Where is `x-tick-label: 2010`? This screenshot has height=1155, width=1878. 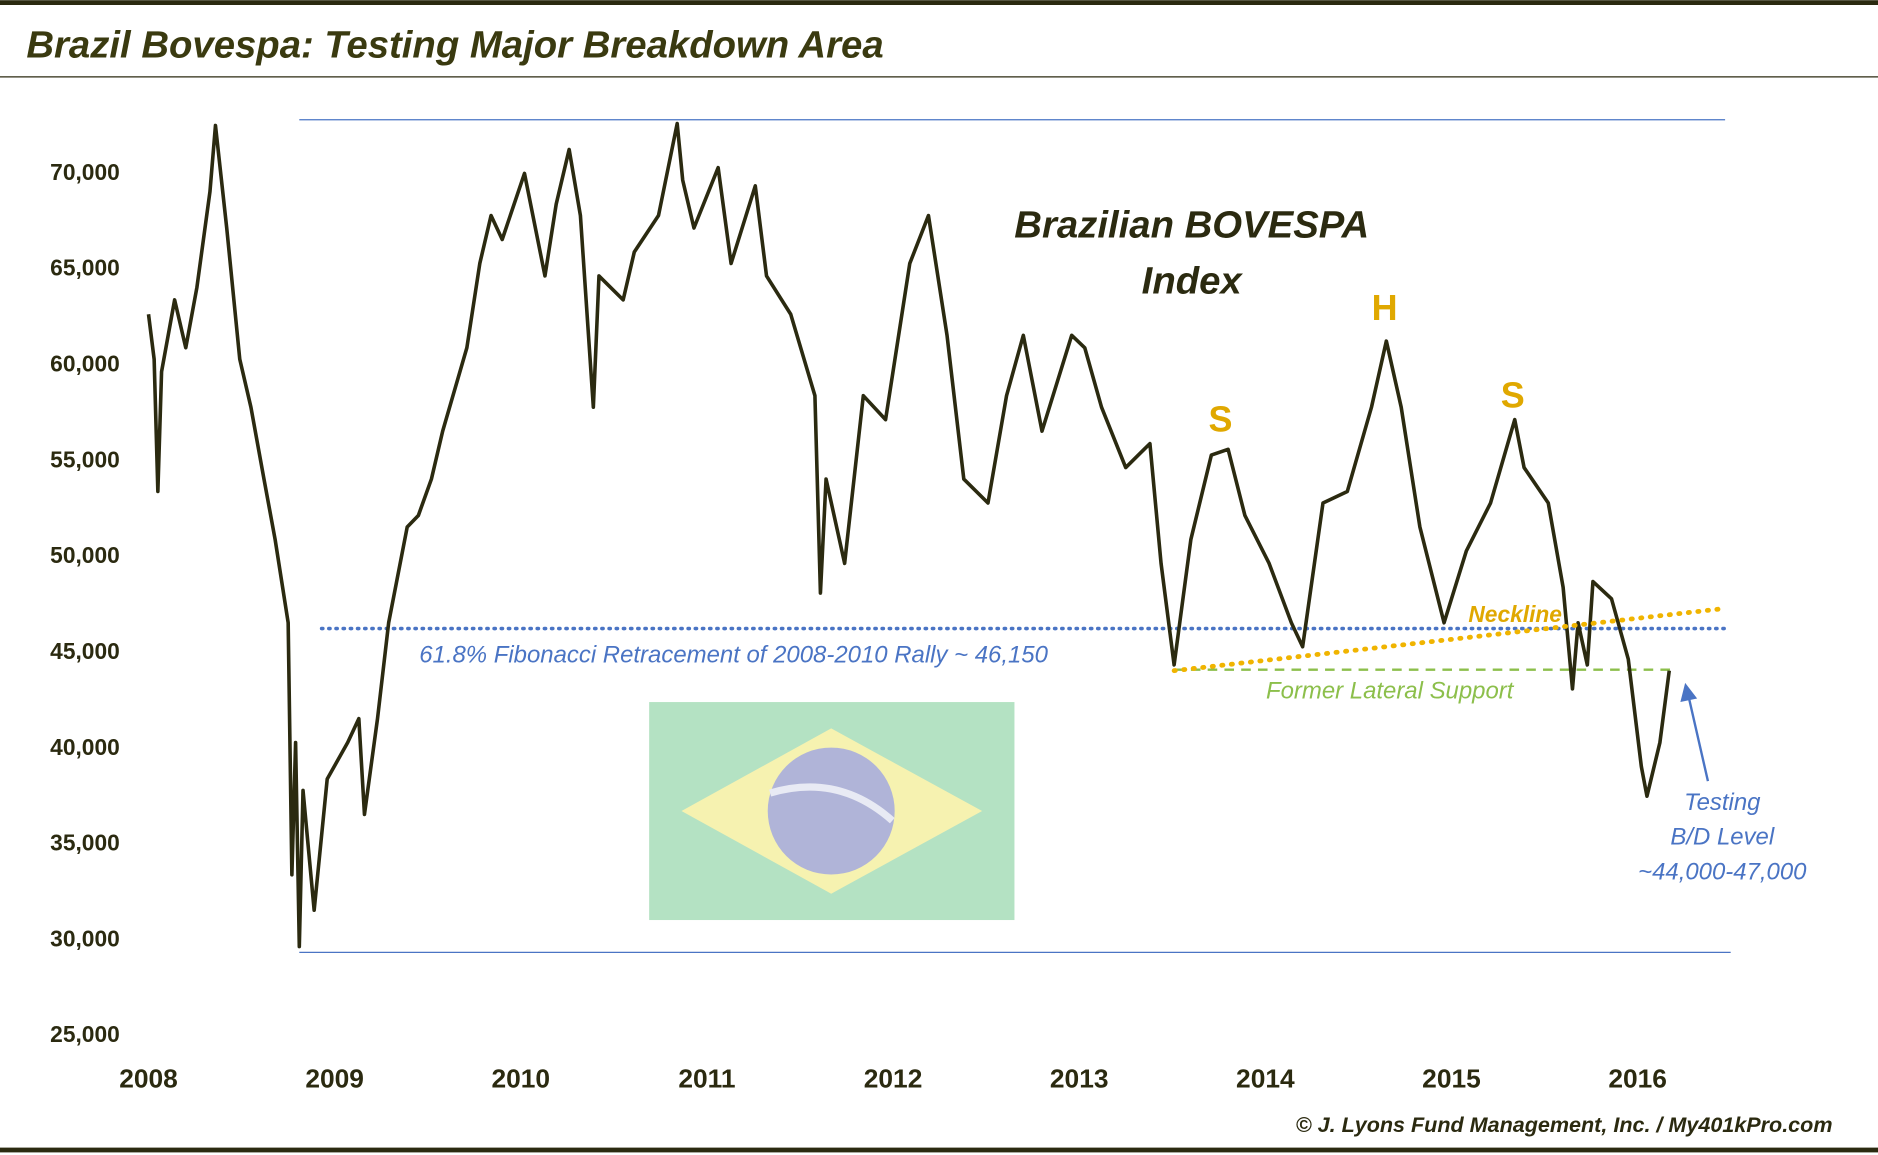
x-tick-label: 2010 is located at coordinates (521, 1079).